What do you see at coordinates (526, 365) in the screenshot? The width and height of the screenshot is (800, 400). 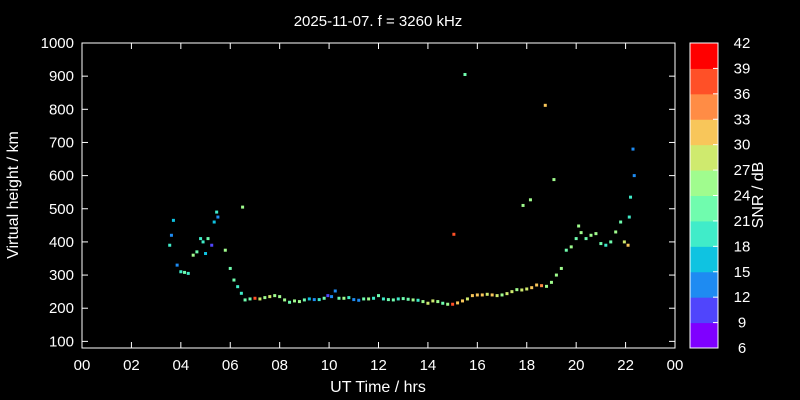 I see `x-tick-label: 18` at bounding box center [526, 365].